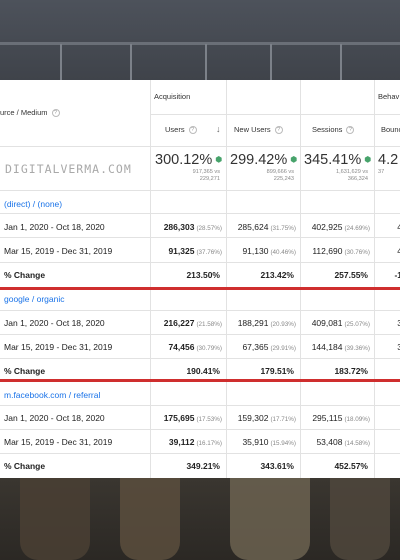 This screenshot has width=400, height=560. I want to click on sessions-cell: 295,115 (18.09%), so click(335, 418).